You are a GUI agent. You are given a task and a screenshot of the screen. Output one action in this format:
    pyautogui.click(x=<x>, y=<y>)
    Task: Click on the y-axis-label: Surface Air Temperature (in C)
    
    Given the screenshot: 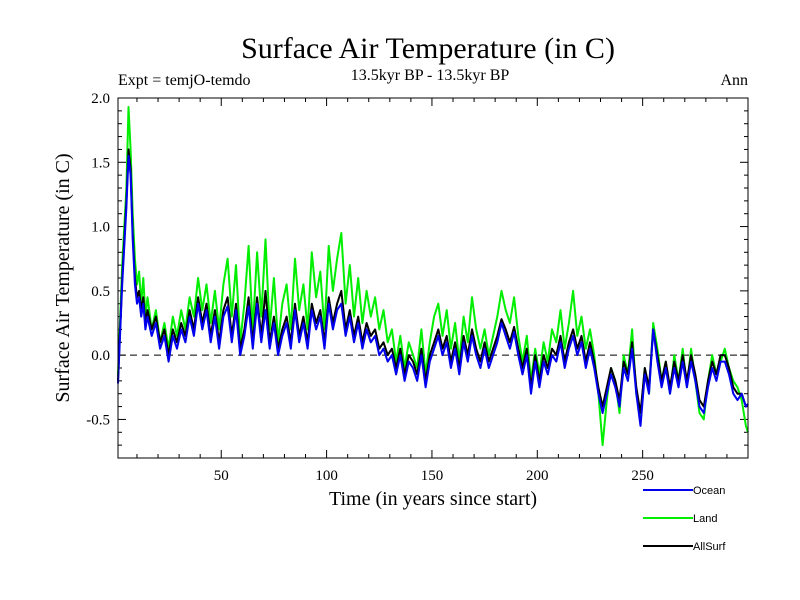 What is the action you would take?
    pyautogui.click(x=63, y=277)
    